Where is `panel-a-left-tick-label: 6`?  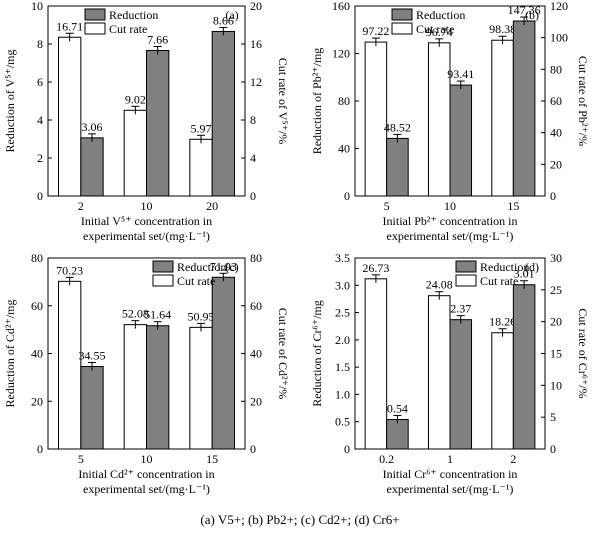 panel-a-left-tick-label: 6 is located at coordinates (40, 82).